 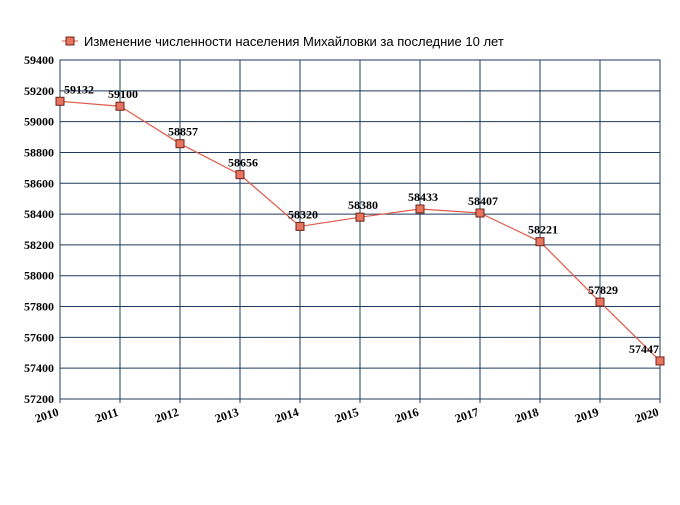 I want to click on x-tick-label: 2015, so click(x=346, y=415).